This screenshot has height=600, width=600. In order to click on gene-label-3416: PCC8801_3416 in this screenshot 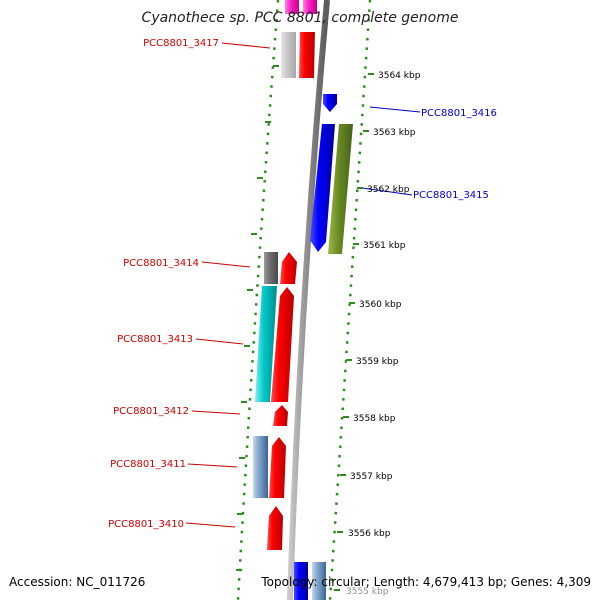, I will do `click(459, 113)`.